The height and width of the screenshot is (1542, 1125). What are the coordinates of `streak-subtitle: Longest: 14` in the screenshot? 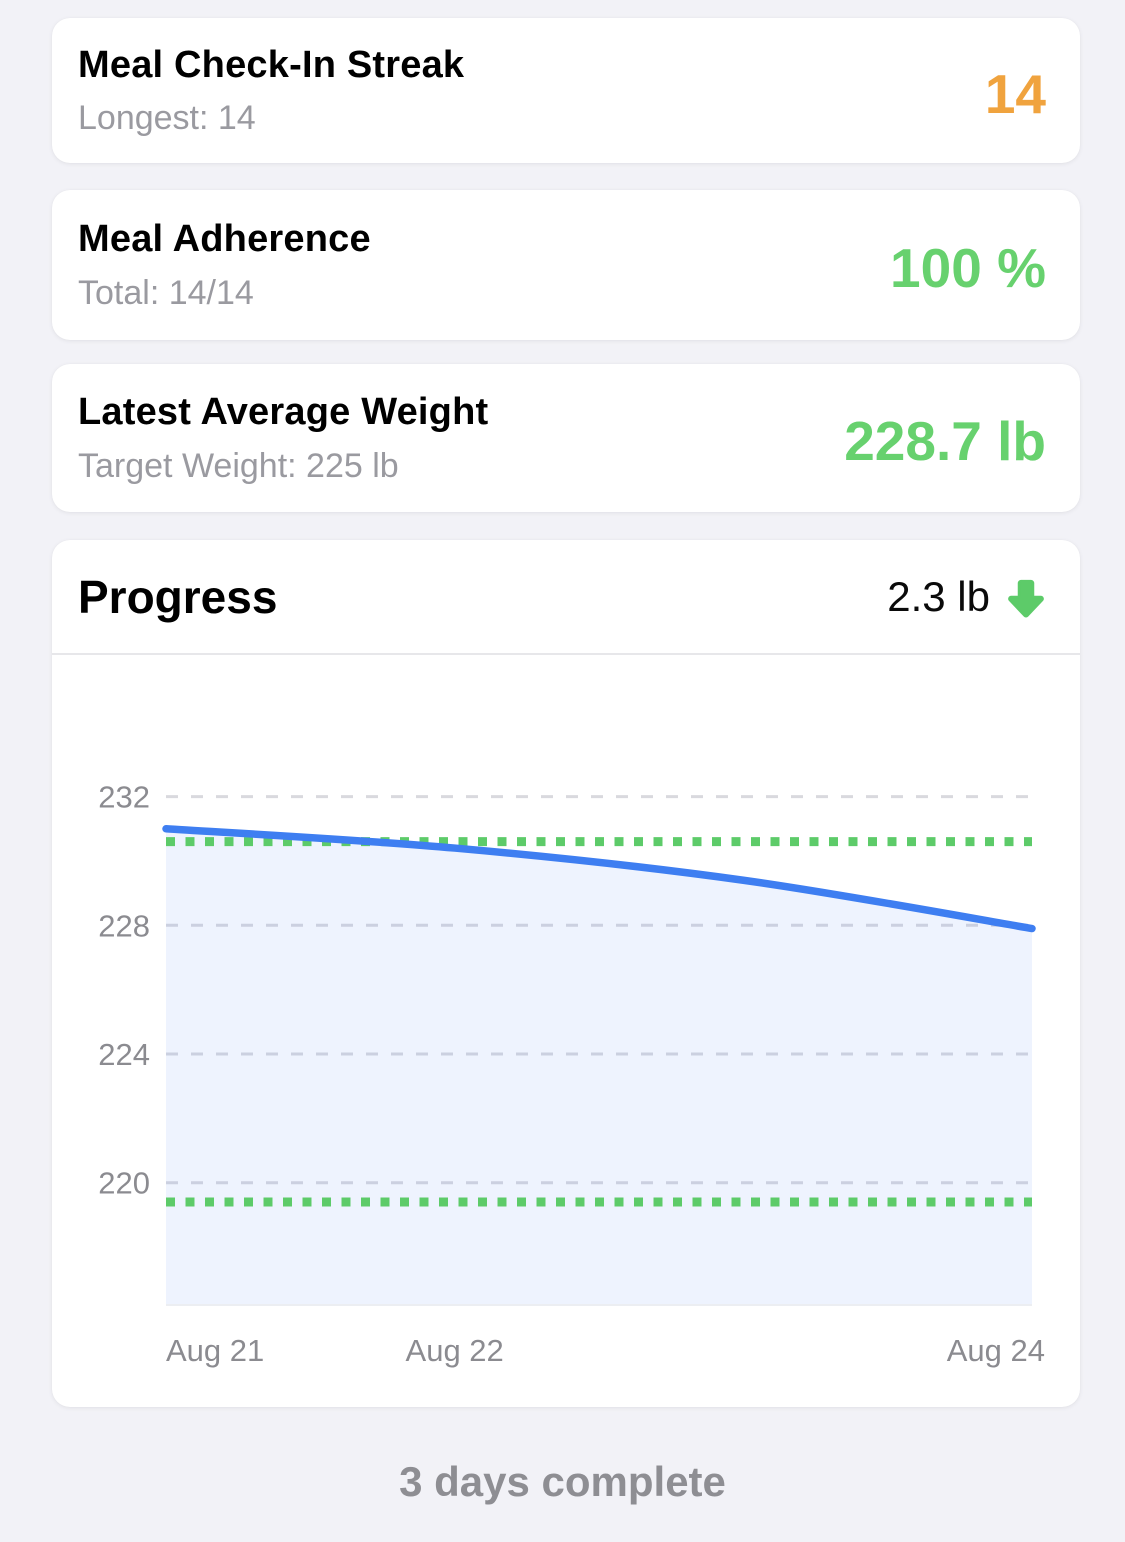 It's located at (167, 118).